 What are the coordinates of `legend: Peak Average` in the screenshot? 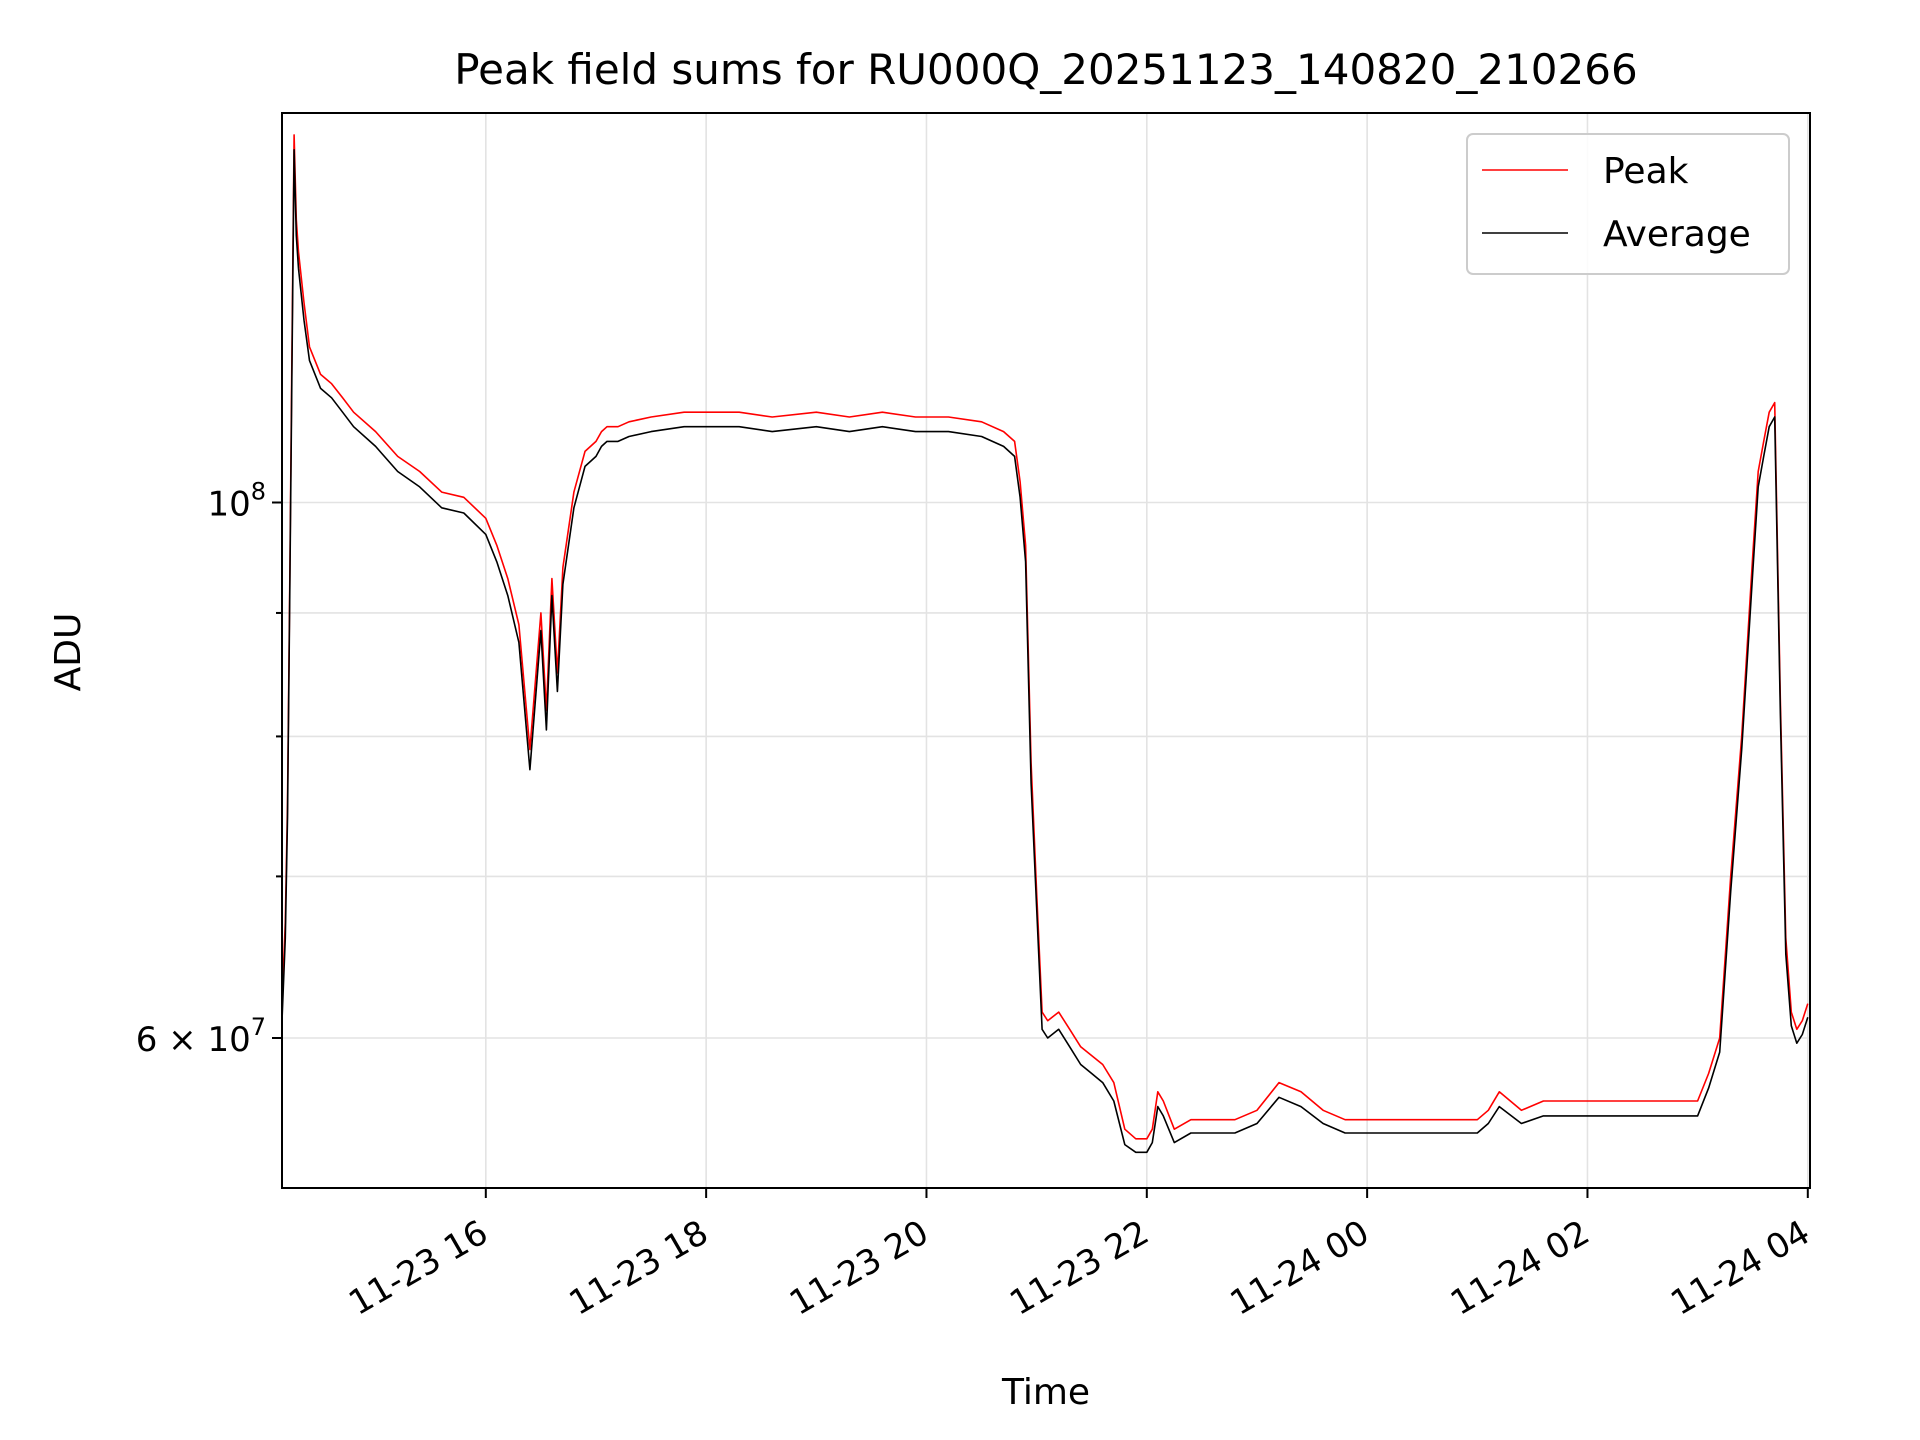 It's located at (1628, 204).